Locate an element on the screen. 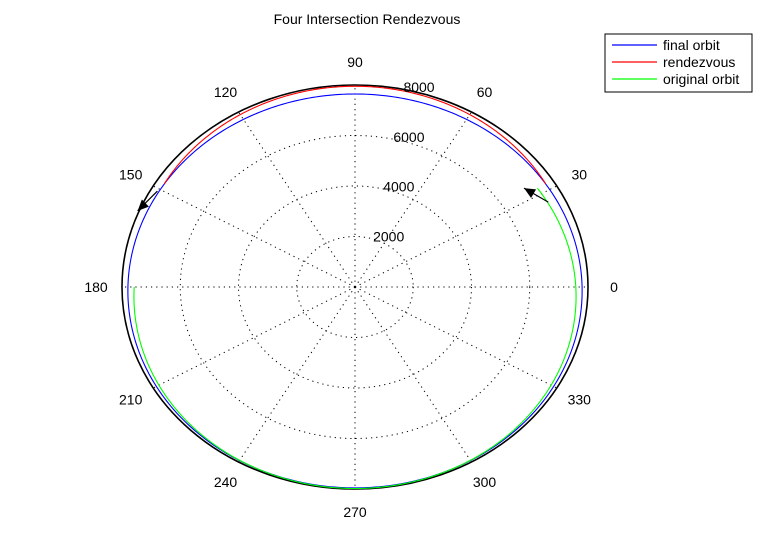 The height and width of the screenshot is (554, 761). legend-entry: final orbit is located at coordinates (691, 45).